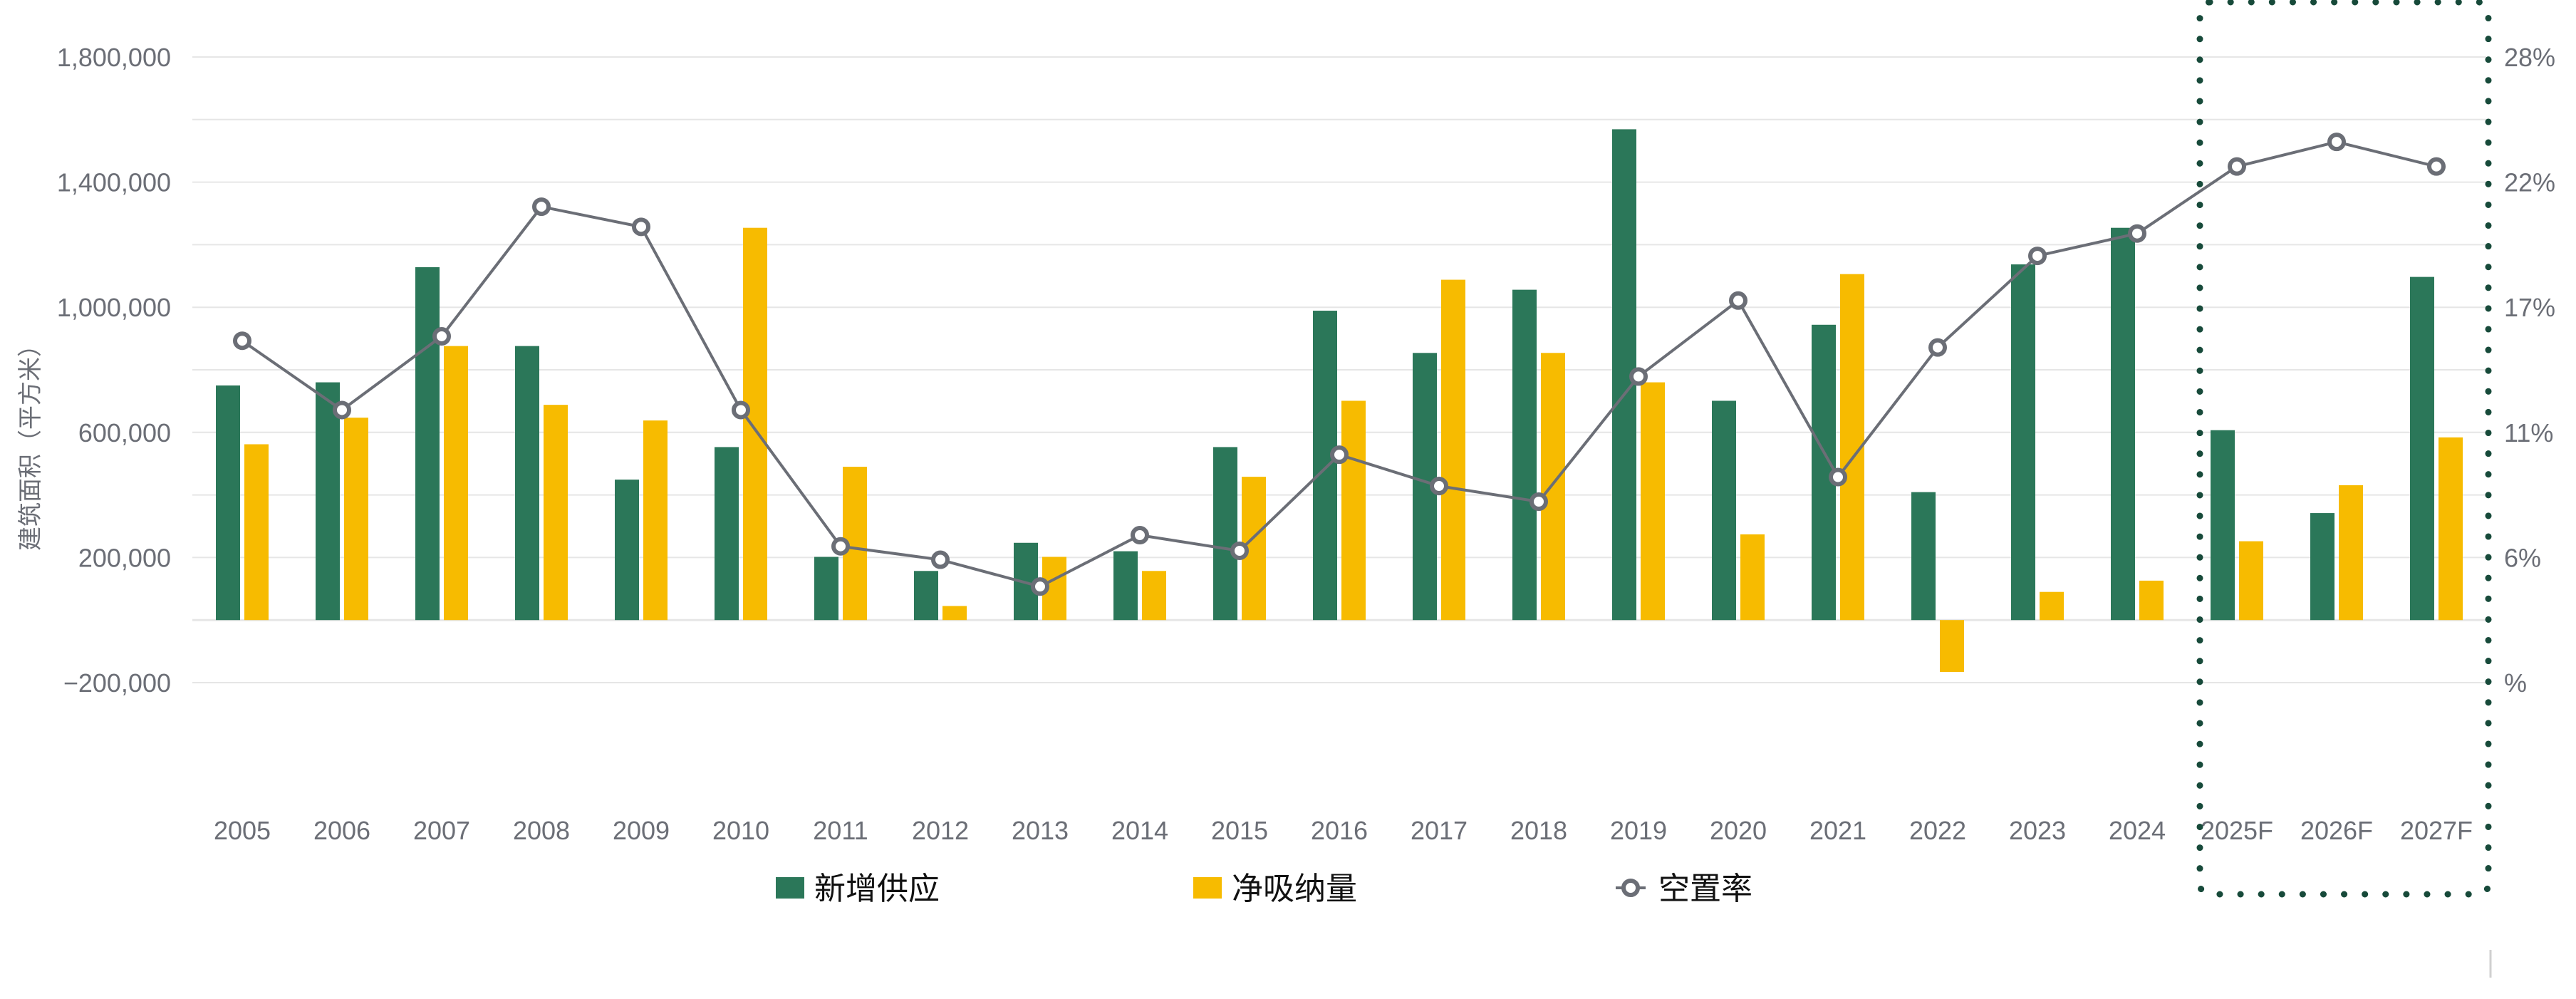 The image size is (2576, 999). What do you see at coordinates (124, 432) in the screenshot?
I see `y-tick-label: 600,000` at bounding box center [124, 432].